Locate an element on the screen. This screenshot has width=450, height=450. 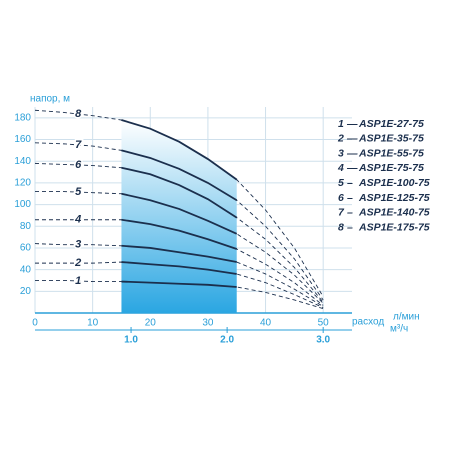
curve-label: 8 is located at coordinates (78, 114).